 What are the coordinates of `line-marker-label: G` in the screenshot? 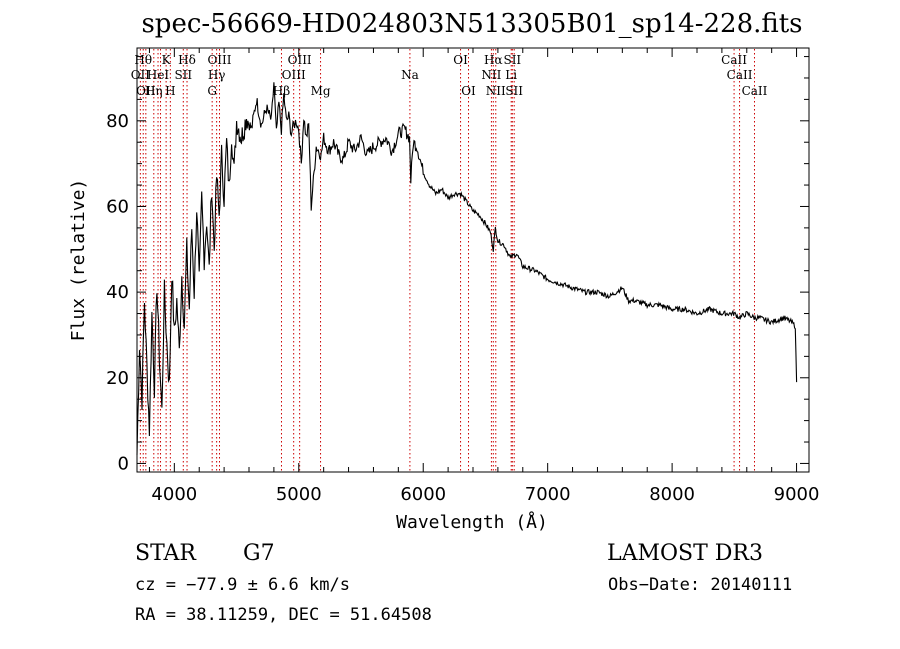 It's located at (212, 91).